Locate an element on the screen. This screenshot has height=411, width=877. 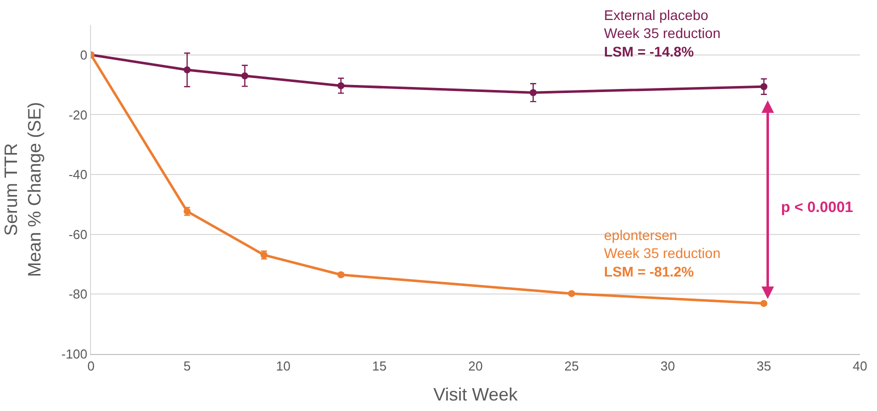
y-tick-label: 0 is located at coordinates (84, 54).